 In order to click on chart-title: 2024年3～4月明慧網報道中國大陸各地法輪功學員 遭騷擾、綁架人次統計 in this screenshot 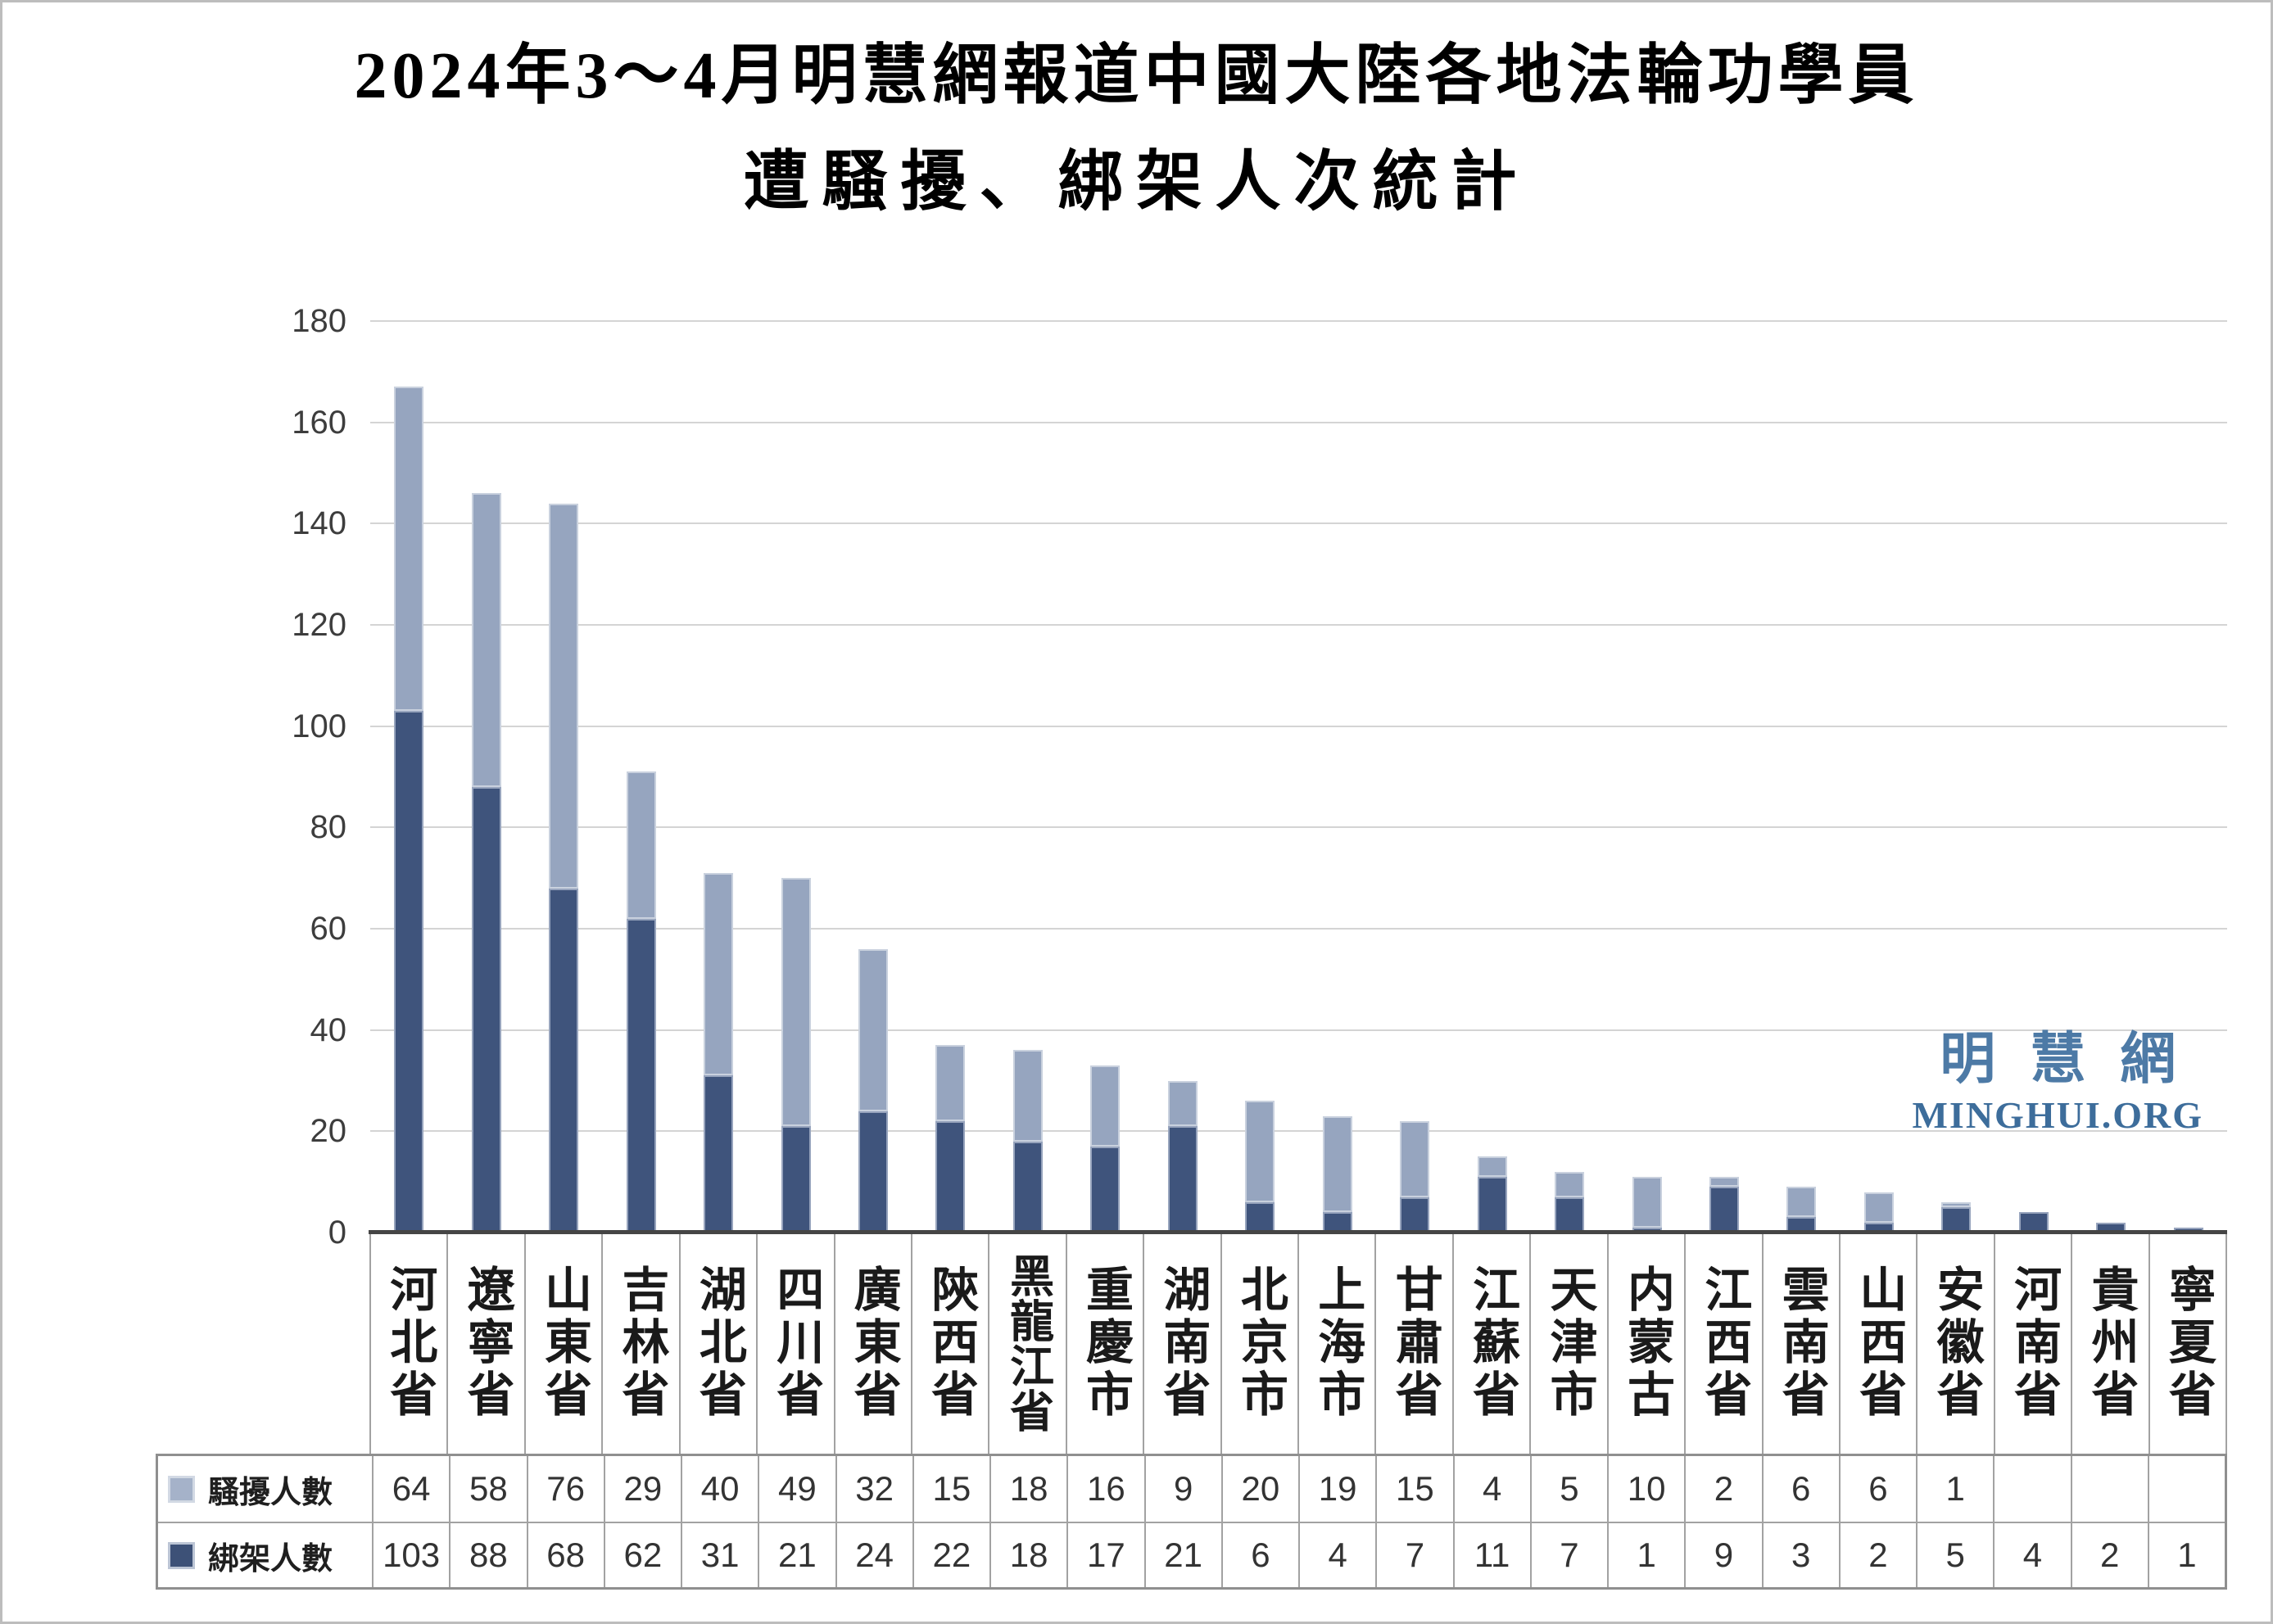, I will do `click(1136, 129)`.